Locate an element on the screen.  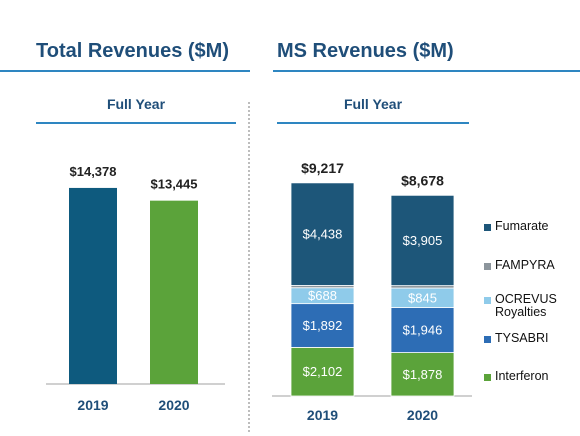
ms-total-label-2020: $8,678 is located at coordinates (422, 180).